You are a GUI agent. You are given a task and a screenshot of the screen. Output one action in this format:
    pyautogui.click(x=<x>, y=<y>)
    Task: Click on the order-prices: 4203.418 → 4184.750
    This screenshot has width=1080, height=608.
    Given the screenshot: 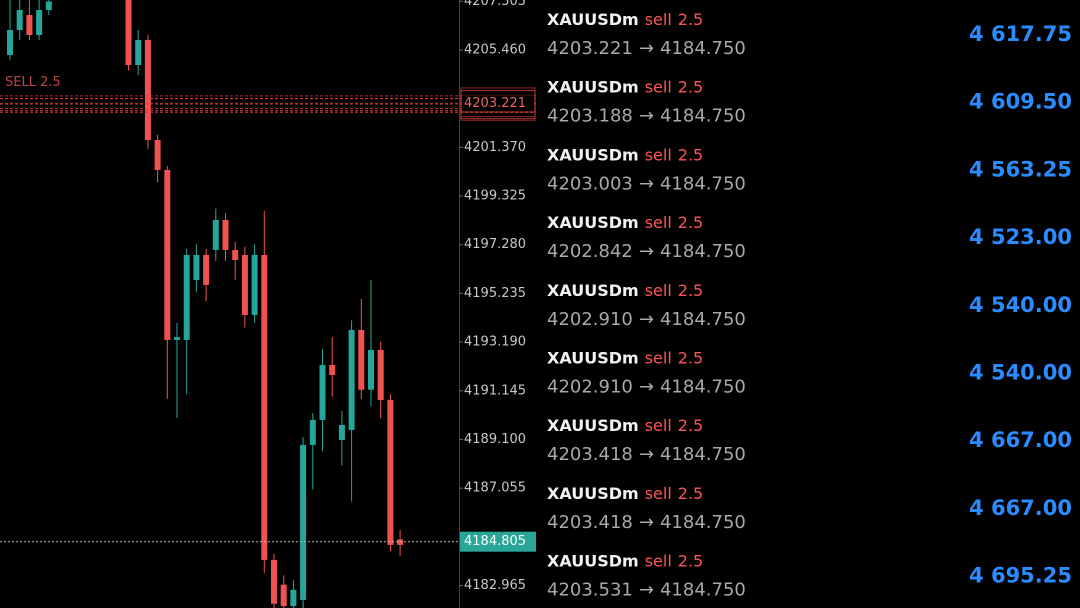 What is the action you would take?
    pyautogui.click(x=646, y=454)
    